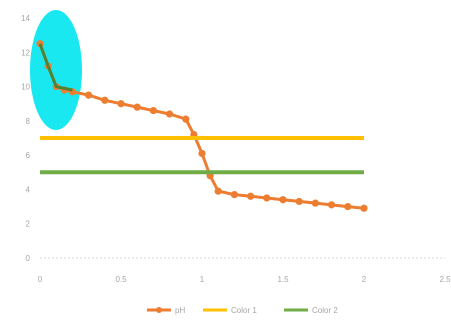 The height and width of the screenshot is (321, 451). What do you see at coordinates (364, 279) in the screenshot?
I see `x-tick-label: 2` at bounding box center [364, 279].